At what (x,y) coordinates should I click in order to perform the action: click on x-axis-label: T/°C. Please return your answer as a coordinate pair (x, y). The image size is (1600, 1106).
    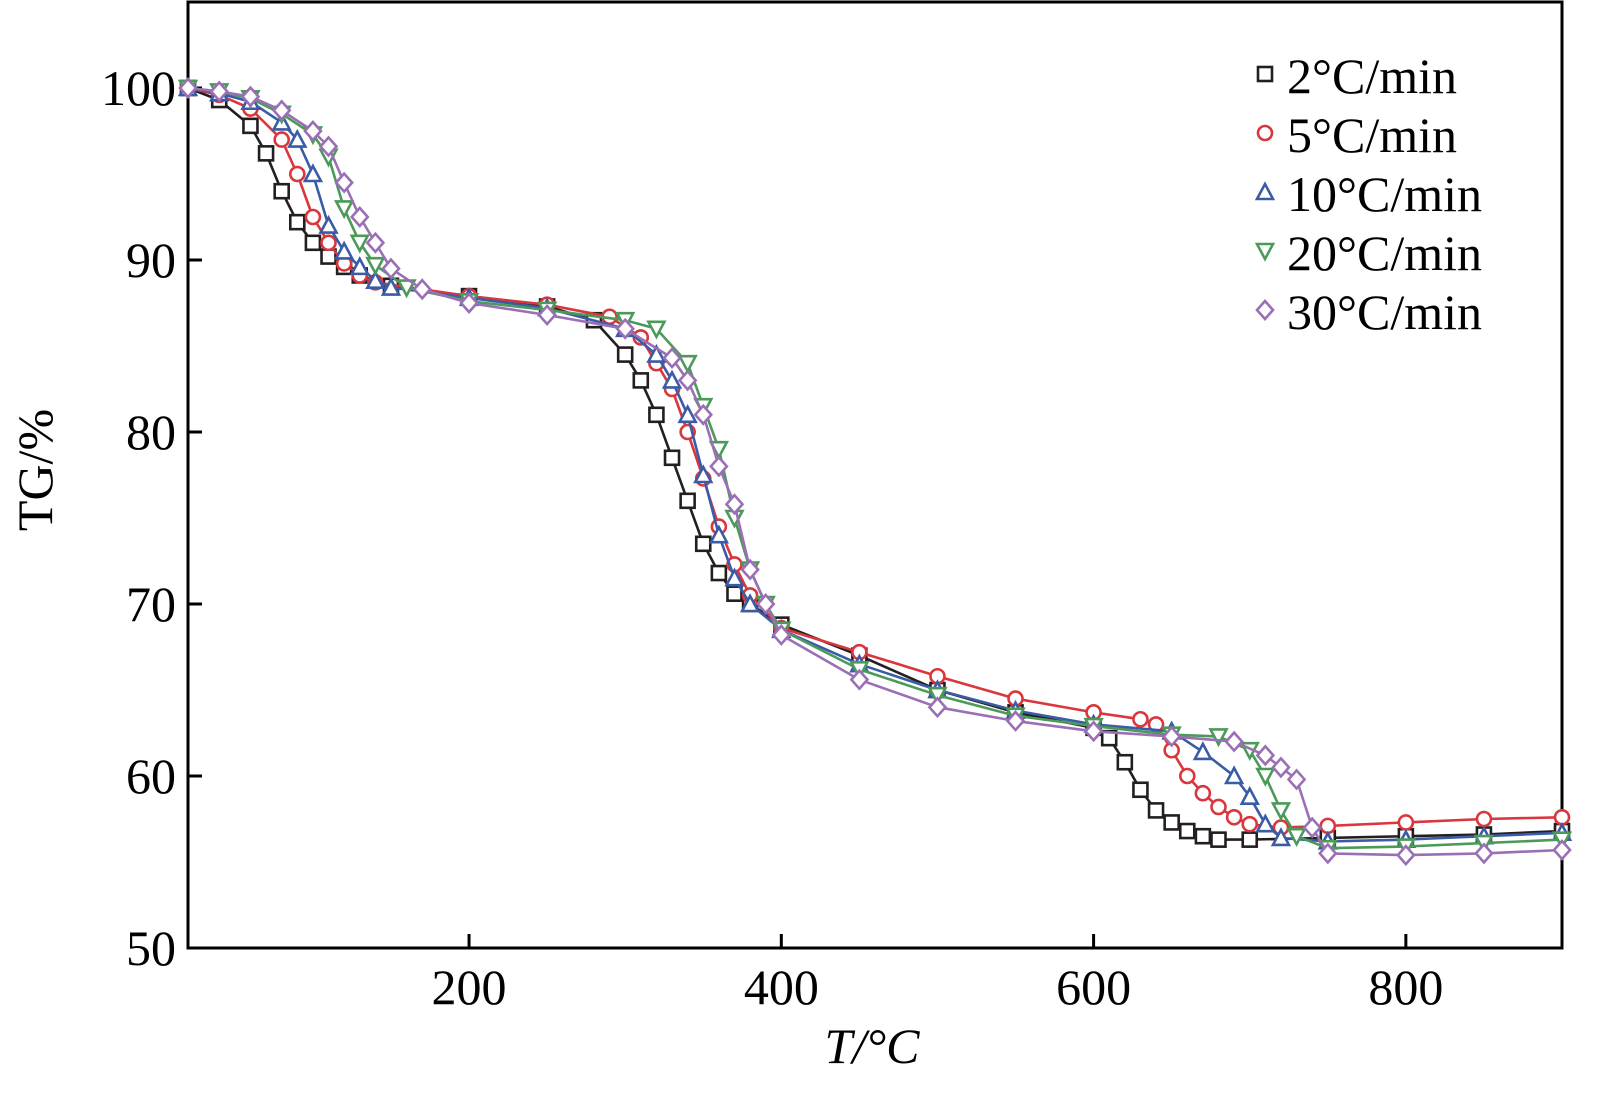
    Looking at the image, I should click on (872, 1046).